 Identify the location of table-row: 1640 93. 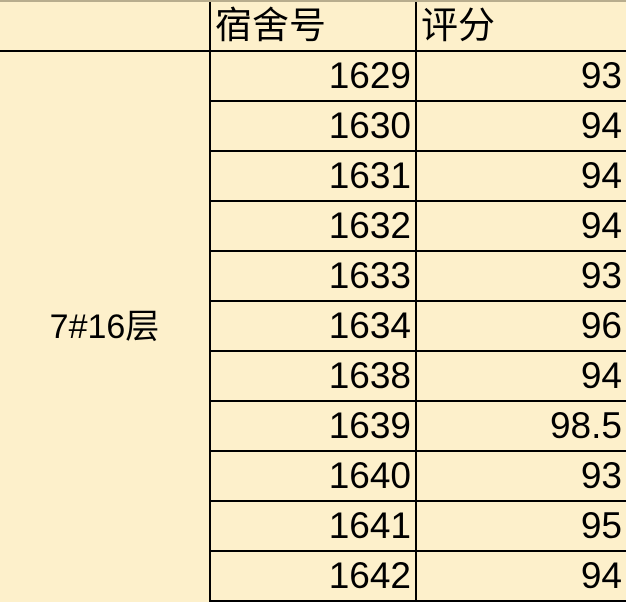
(313, 476).